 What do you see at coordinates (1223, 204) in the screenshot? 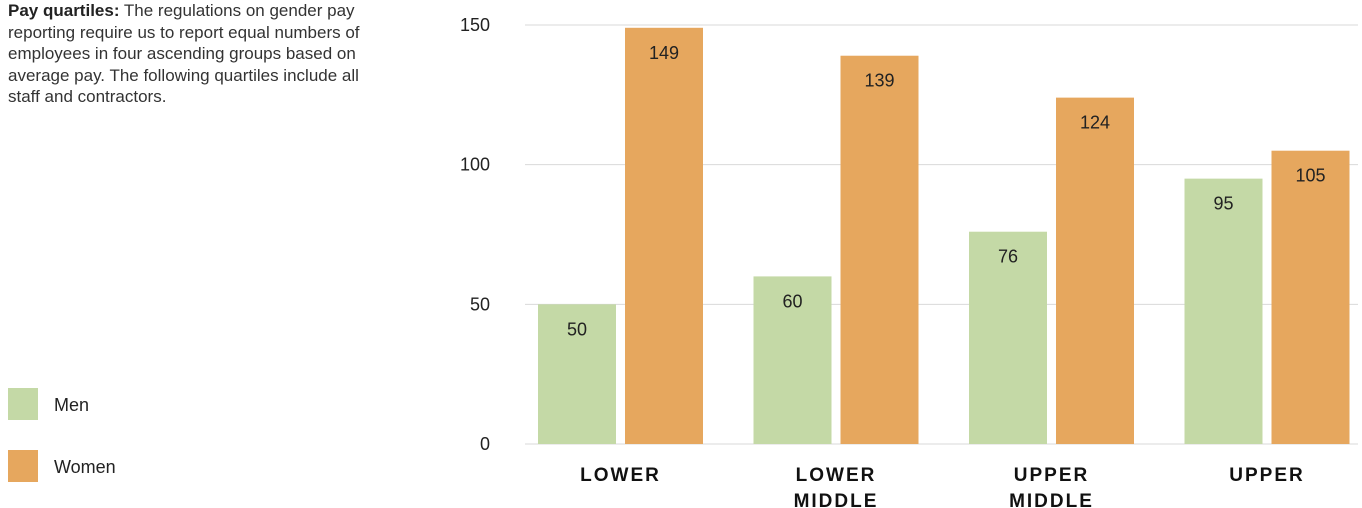
I see `bar-value-men-3: 95` at bounding box center [1223, 204].